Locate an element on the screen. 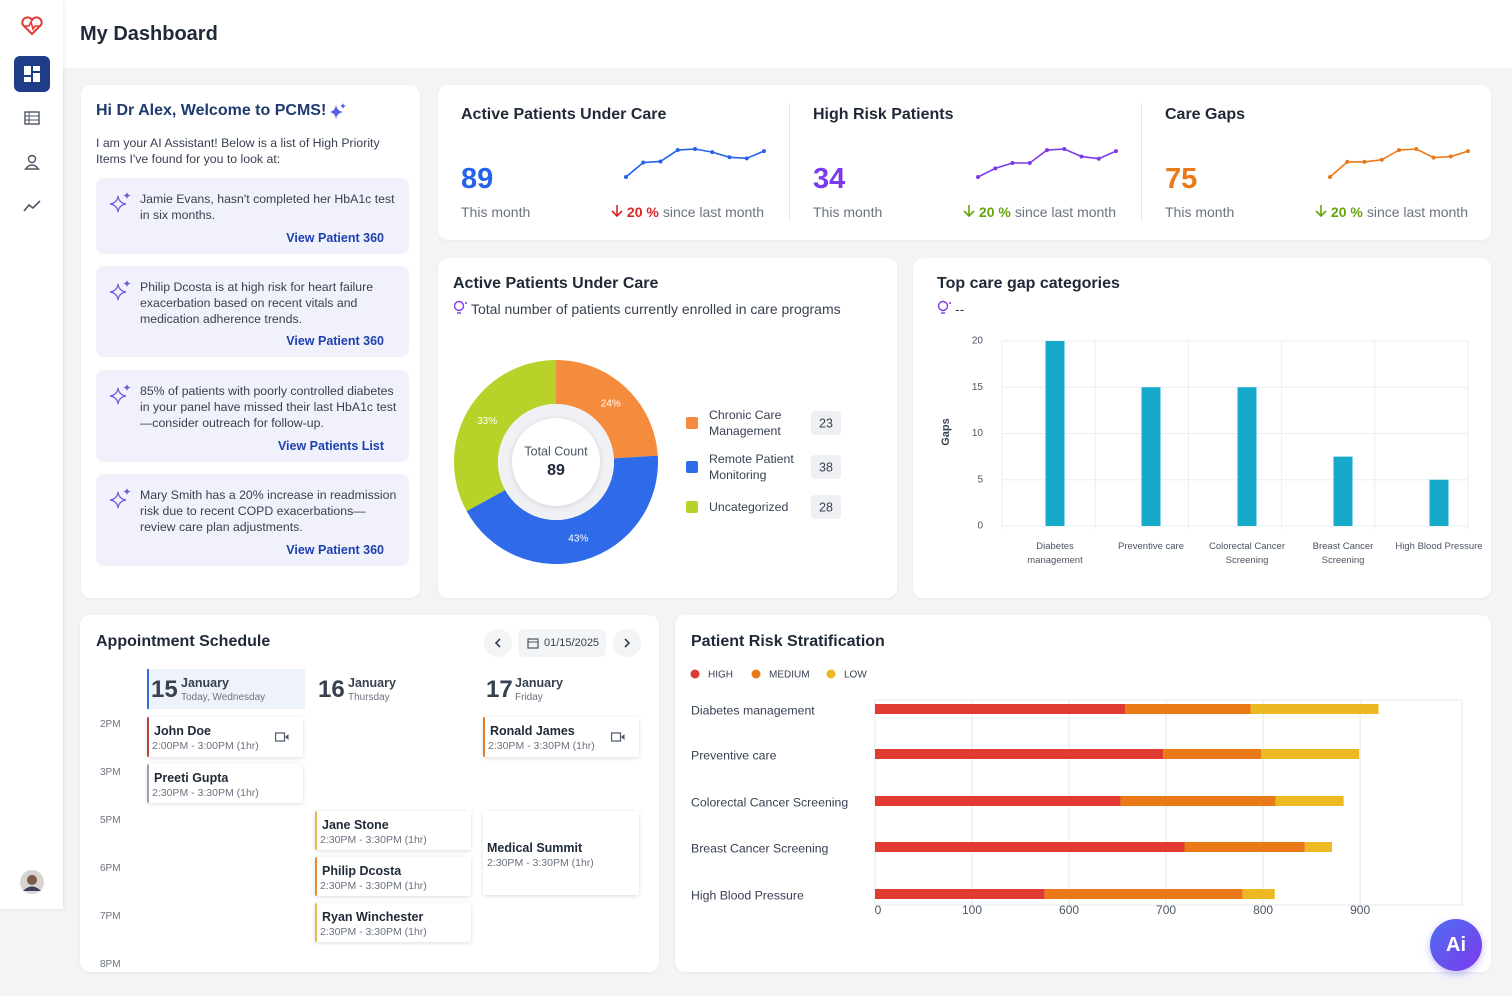 This screenshot has height=996, width=1512. chart-title: Active Patients Under Care is located at coordinates (556, 283).